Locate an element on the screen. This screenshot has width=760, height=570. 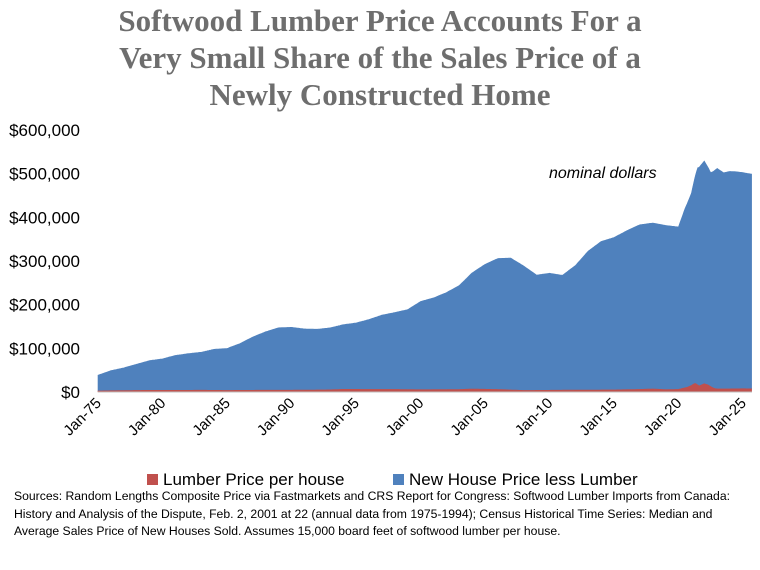
nominal-dollars-annotation: nominal dollars is located at coordinates (603, 173).